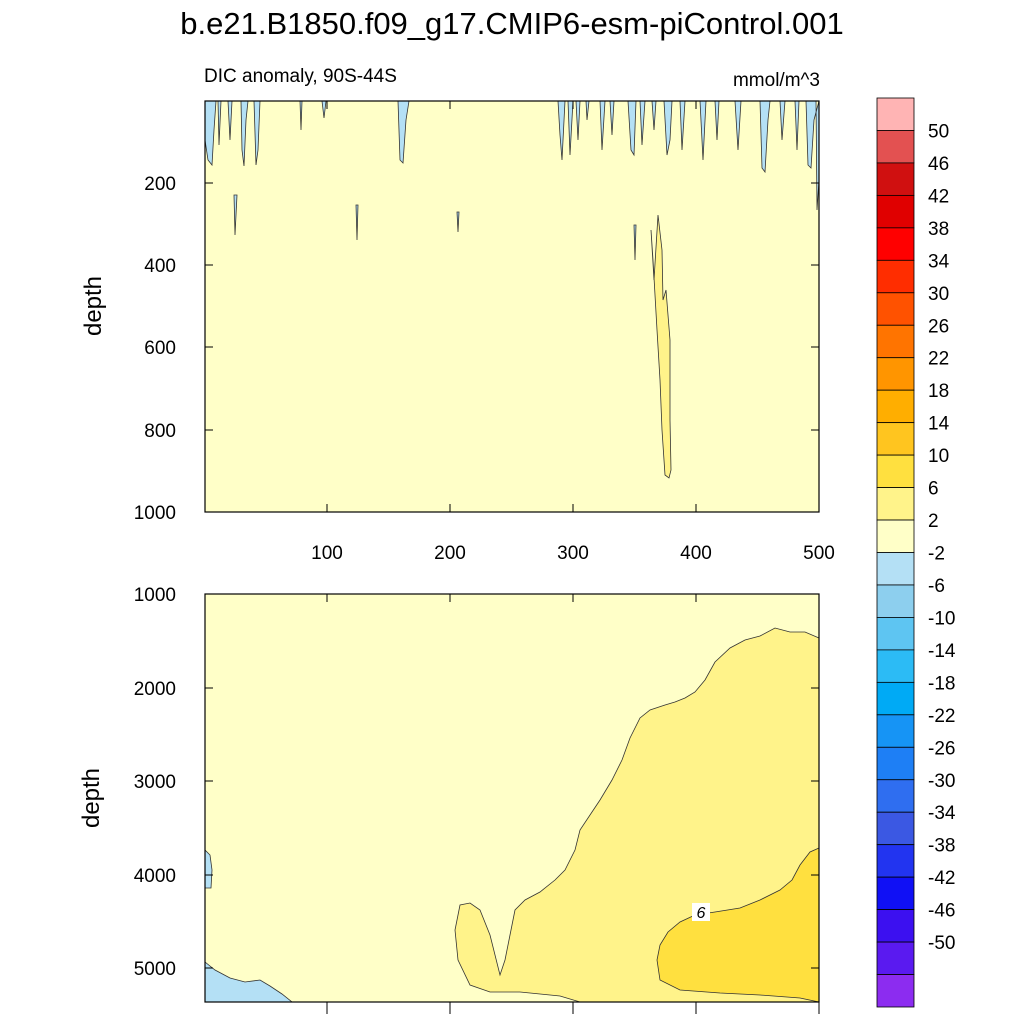  What do you see at coordinates (941, 716) in the screenshot?
I see `colorbar-label: -22` at bounding box center [941, 716].